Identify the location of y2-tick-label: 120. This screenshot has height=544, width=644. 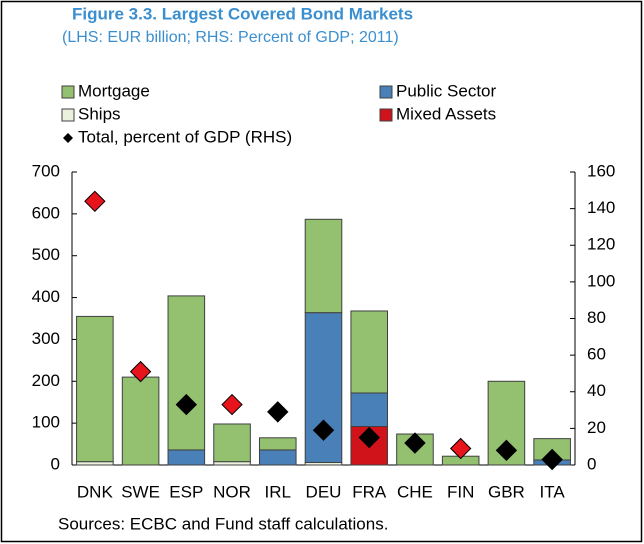
(601, 244).